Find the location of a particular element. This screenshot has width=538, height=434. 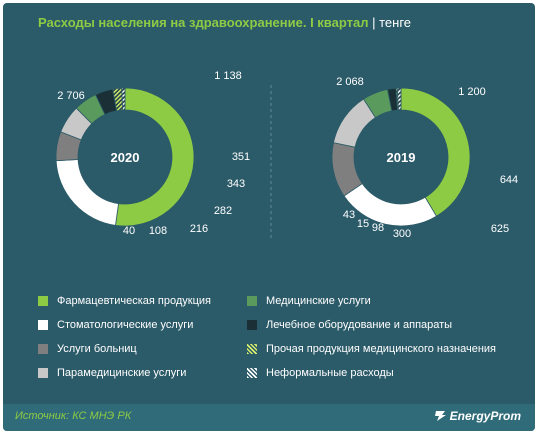

data-label: 2 706 is located at coordinates (71, 96).